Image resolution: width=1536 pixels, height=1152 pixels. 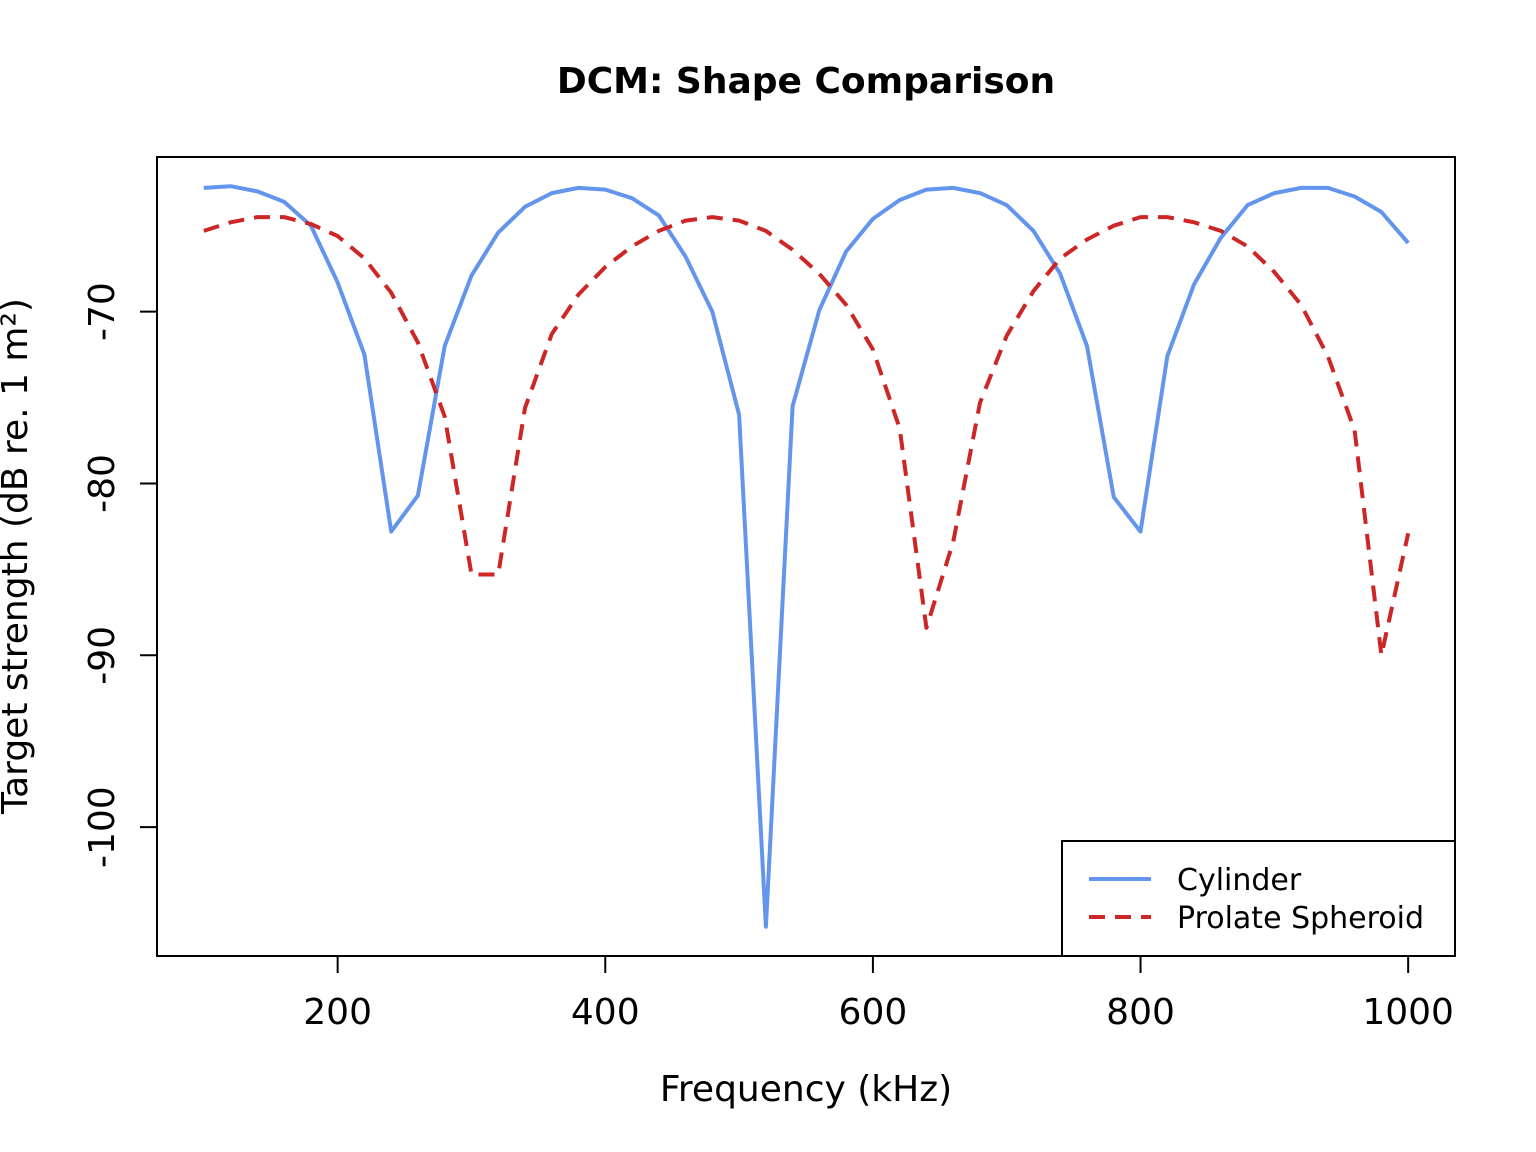 What do you see at coordinates (873, 1012) in the screenshot?
I see `x-tick-label: 600` at bounding box center [873, 1012].